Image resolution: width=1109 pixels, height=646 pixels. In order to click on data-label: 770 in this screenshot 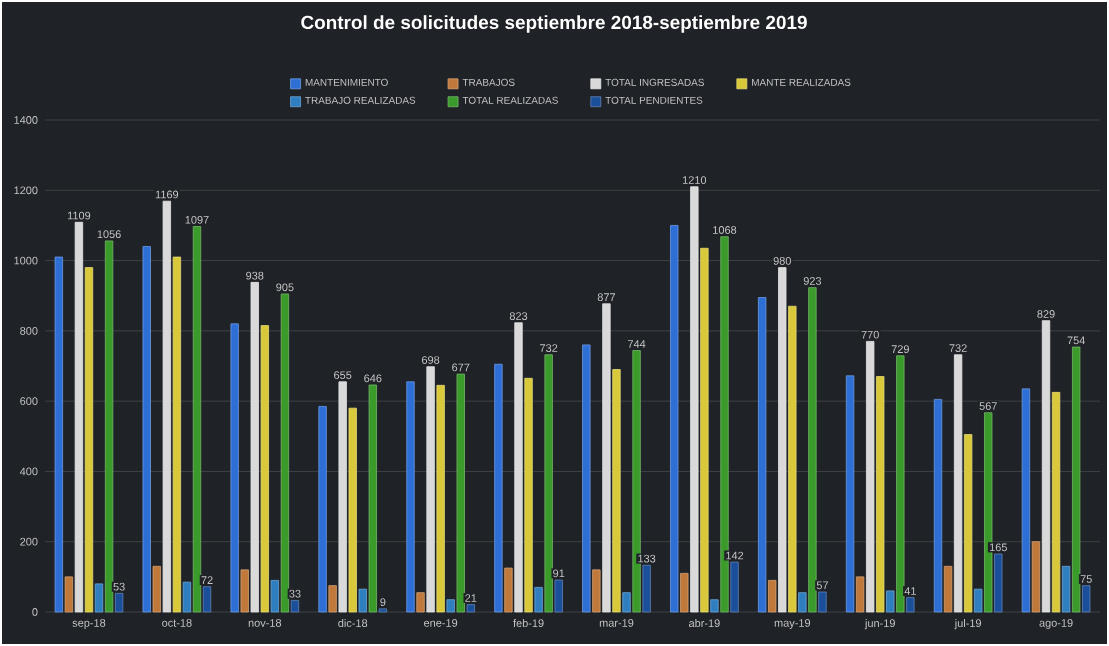, I will do `click(870, 334)`.